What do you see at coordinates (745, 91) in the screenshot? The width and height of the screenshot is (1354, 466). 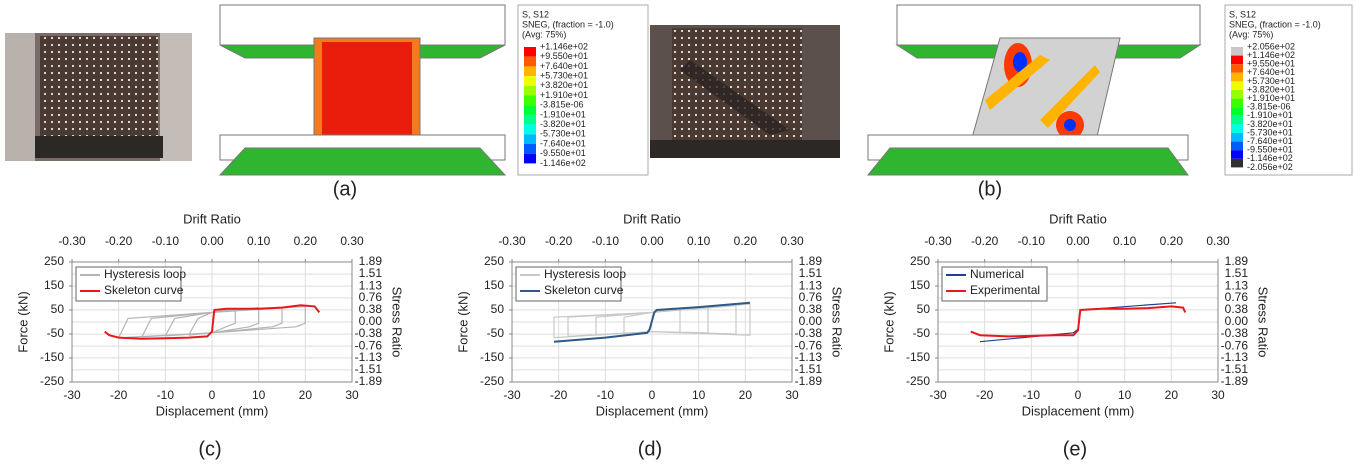 I see `photo-b` at bounding box center [745, 91].